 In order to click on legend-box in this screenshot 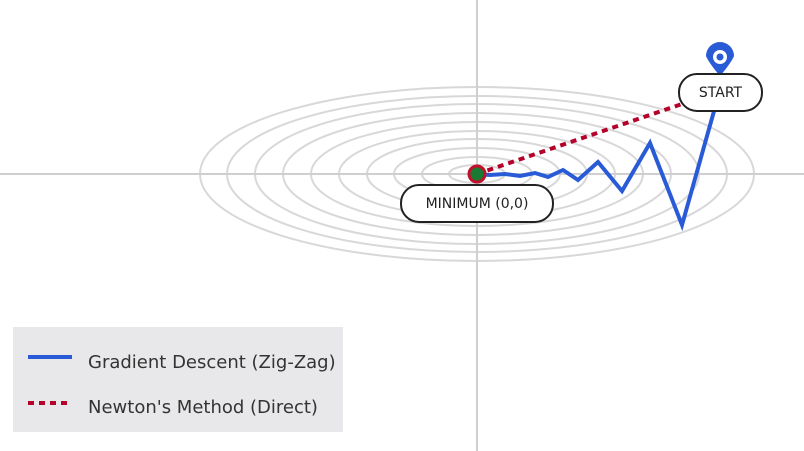, I will do `click(178, 379)`.